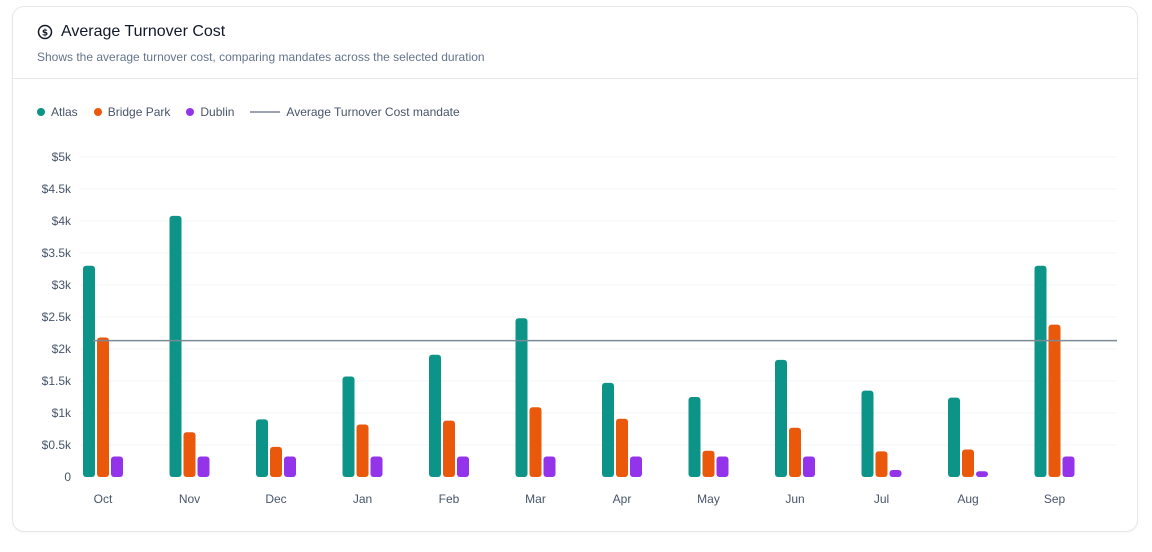  Describe the element at coordinates (64, 112) in the screenshot. I see `legend-label-atlas: Atlas` at that location.